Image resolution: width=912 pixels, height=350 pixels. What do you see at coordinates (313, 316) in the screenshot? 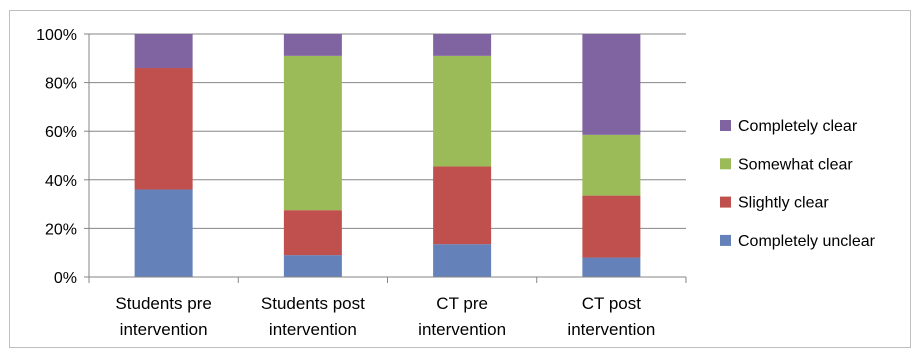
I see `x-category-label: Students post intervention` at bounding box center [313, 316].